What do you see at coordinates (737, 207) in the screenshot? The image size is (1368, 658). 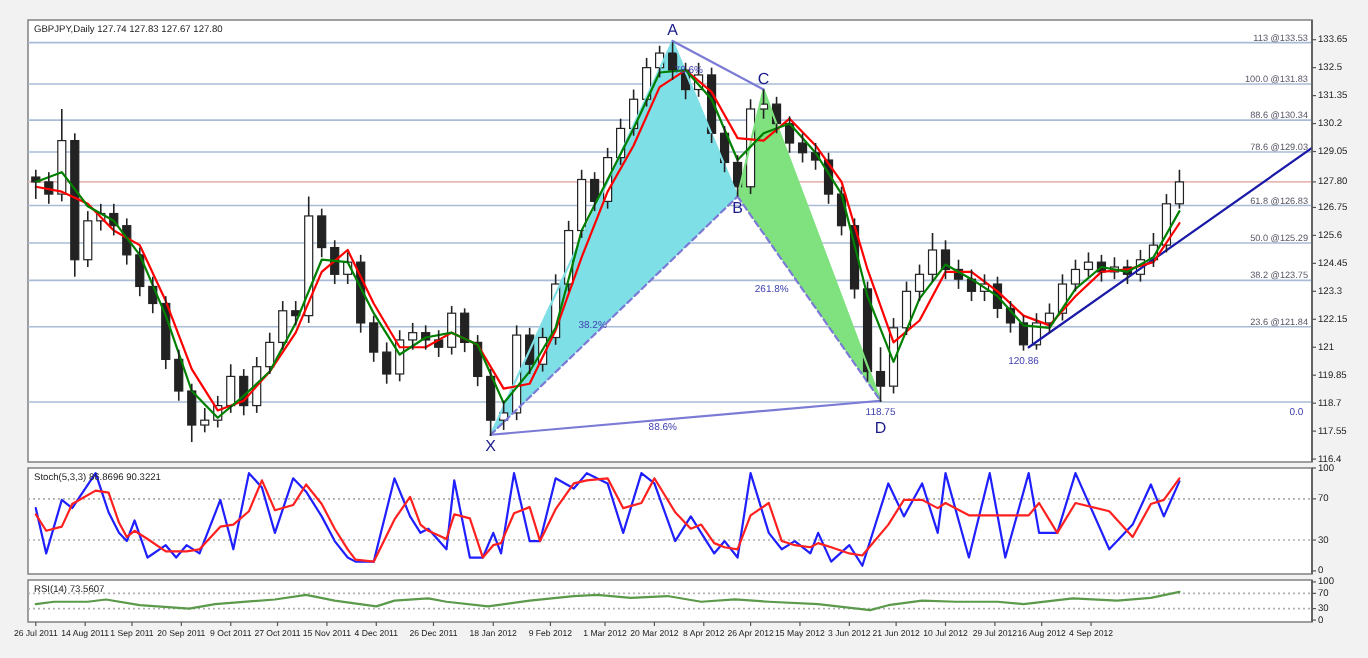 I see `annotation: B` at bounding box center [737, 207].